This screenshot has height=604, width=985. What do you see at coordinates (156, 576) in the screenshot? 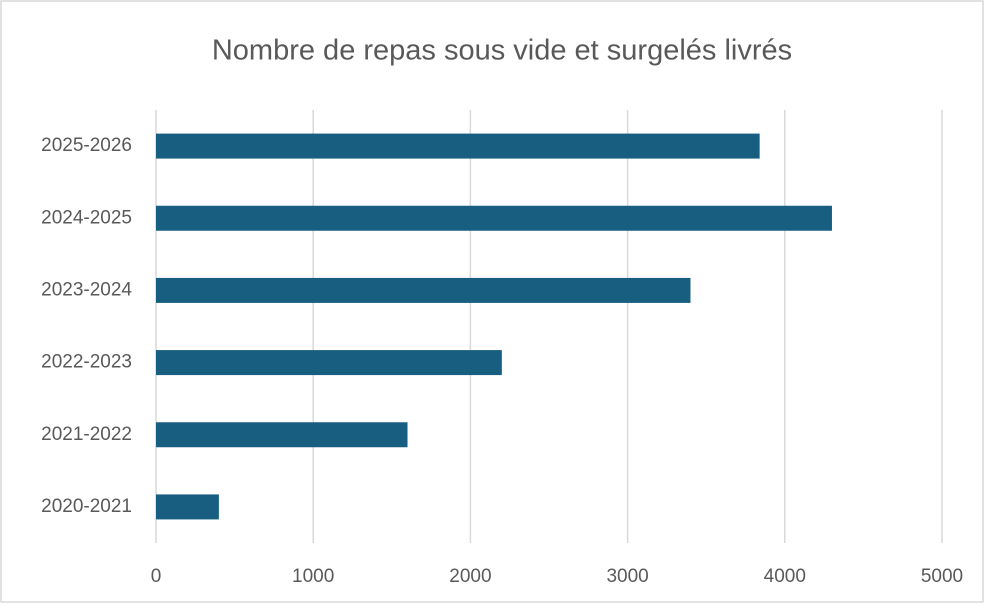
I see `x-tick-label: 0` at bounding box center [156, 576].